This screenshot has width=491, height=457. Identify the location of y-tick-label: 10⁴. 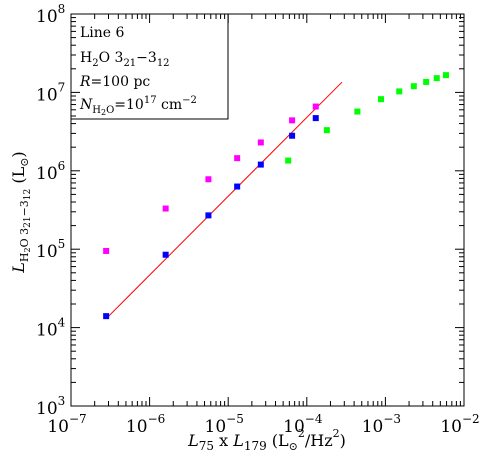
(51, 328).